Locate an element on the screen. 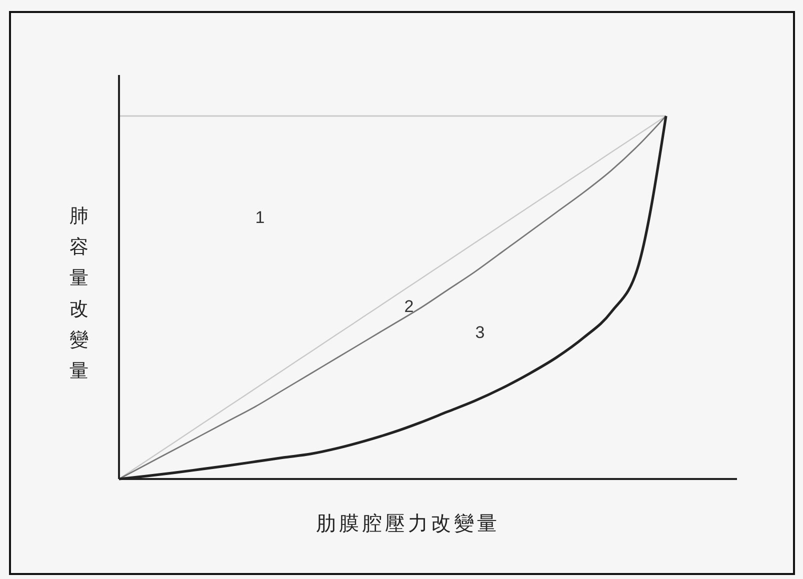 The height and width of the screenshot is (579, 803). annotation: 3 is located at coordinates (480, 332).